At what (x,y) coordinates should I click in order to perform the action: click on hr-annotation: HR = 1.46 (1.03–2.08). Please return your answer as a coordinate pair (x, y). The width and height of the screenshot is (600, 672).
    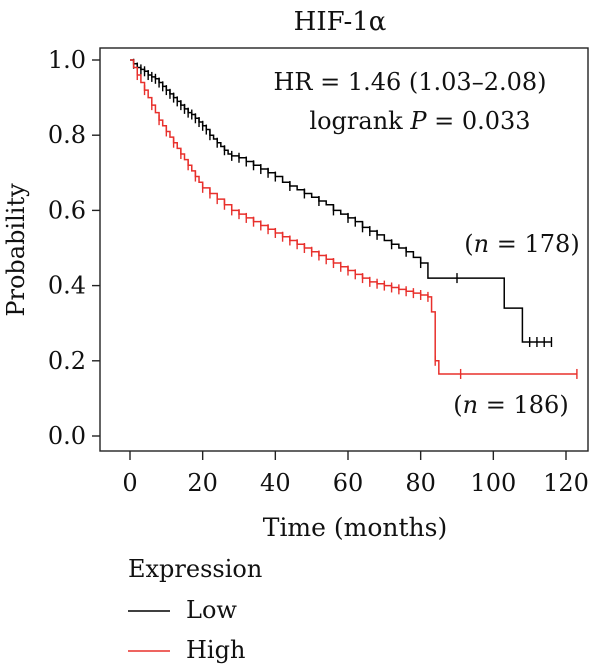
    Looking at the image, I should click on (409, 82).